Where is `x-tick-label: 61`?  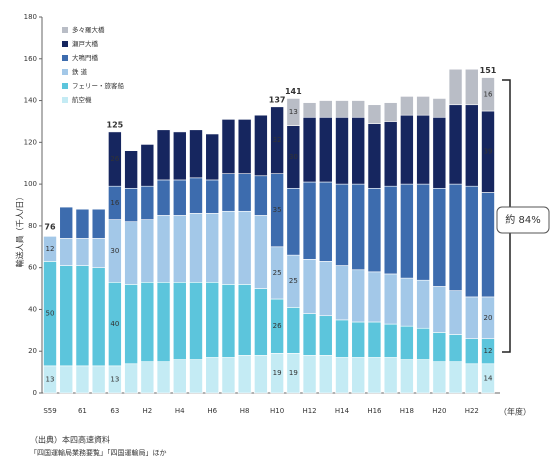 x-tick-label: 61 is located at coordinates (82, 411).